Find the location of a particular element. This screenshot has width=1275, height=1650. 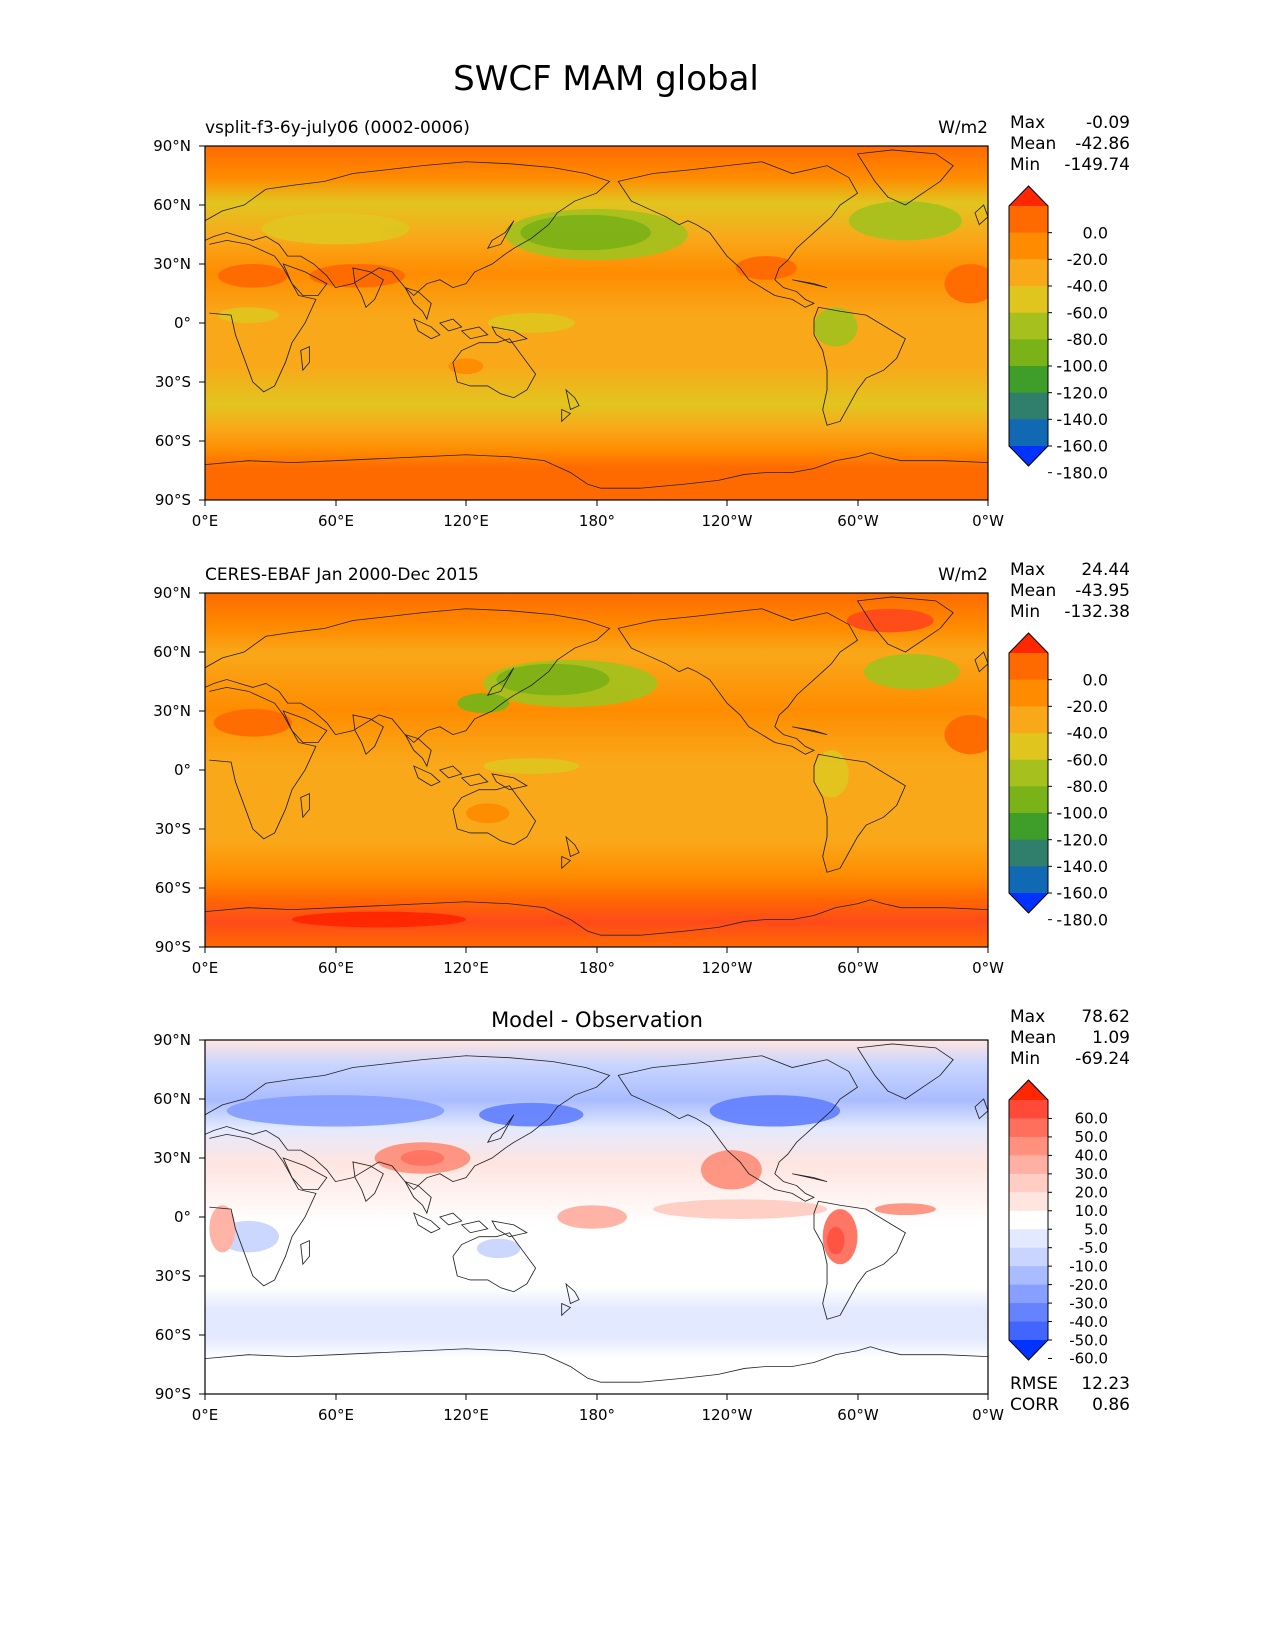

colorbar-tick-label: -20.0 is located at coordinates (1087, 259).